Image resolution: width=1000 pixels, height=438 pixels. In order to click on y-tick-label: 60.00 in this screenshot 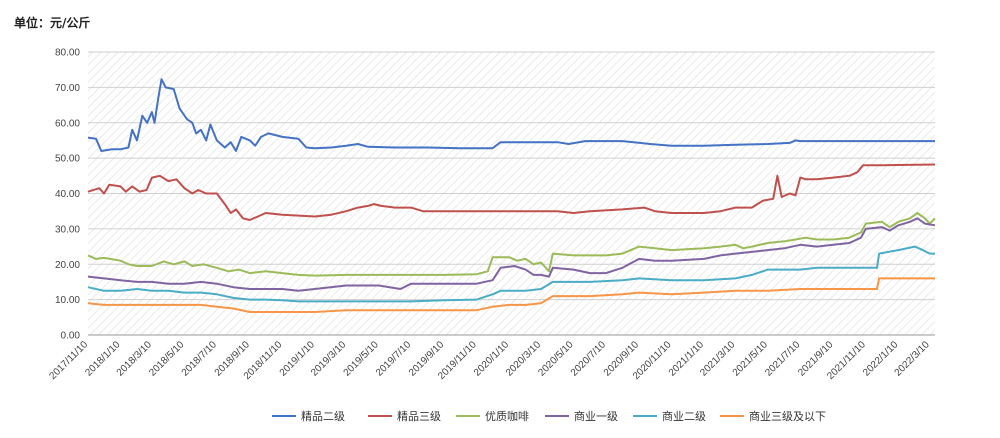, I will do `click(67, 123)`.